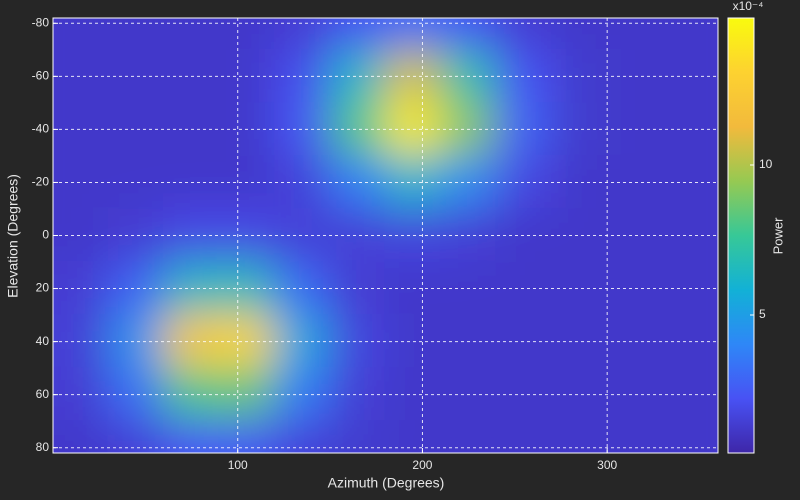  What do you see at coordinates (43, 447) in the screenshot?
I see `y-tick-label: 80` at bounding box center [43, 447].